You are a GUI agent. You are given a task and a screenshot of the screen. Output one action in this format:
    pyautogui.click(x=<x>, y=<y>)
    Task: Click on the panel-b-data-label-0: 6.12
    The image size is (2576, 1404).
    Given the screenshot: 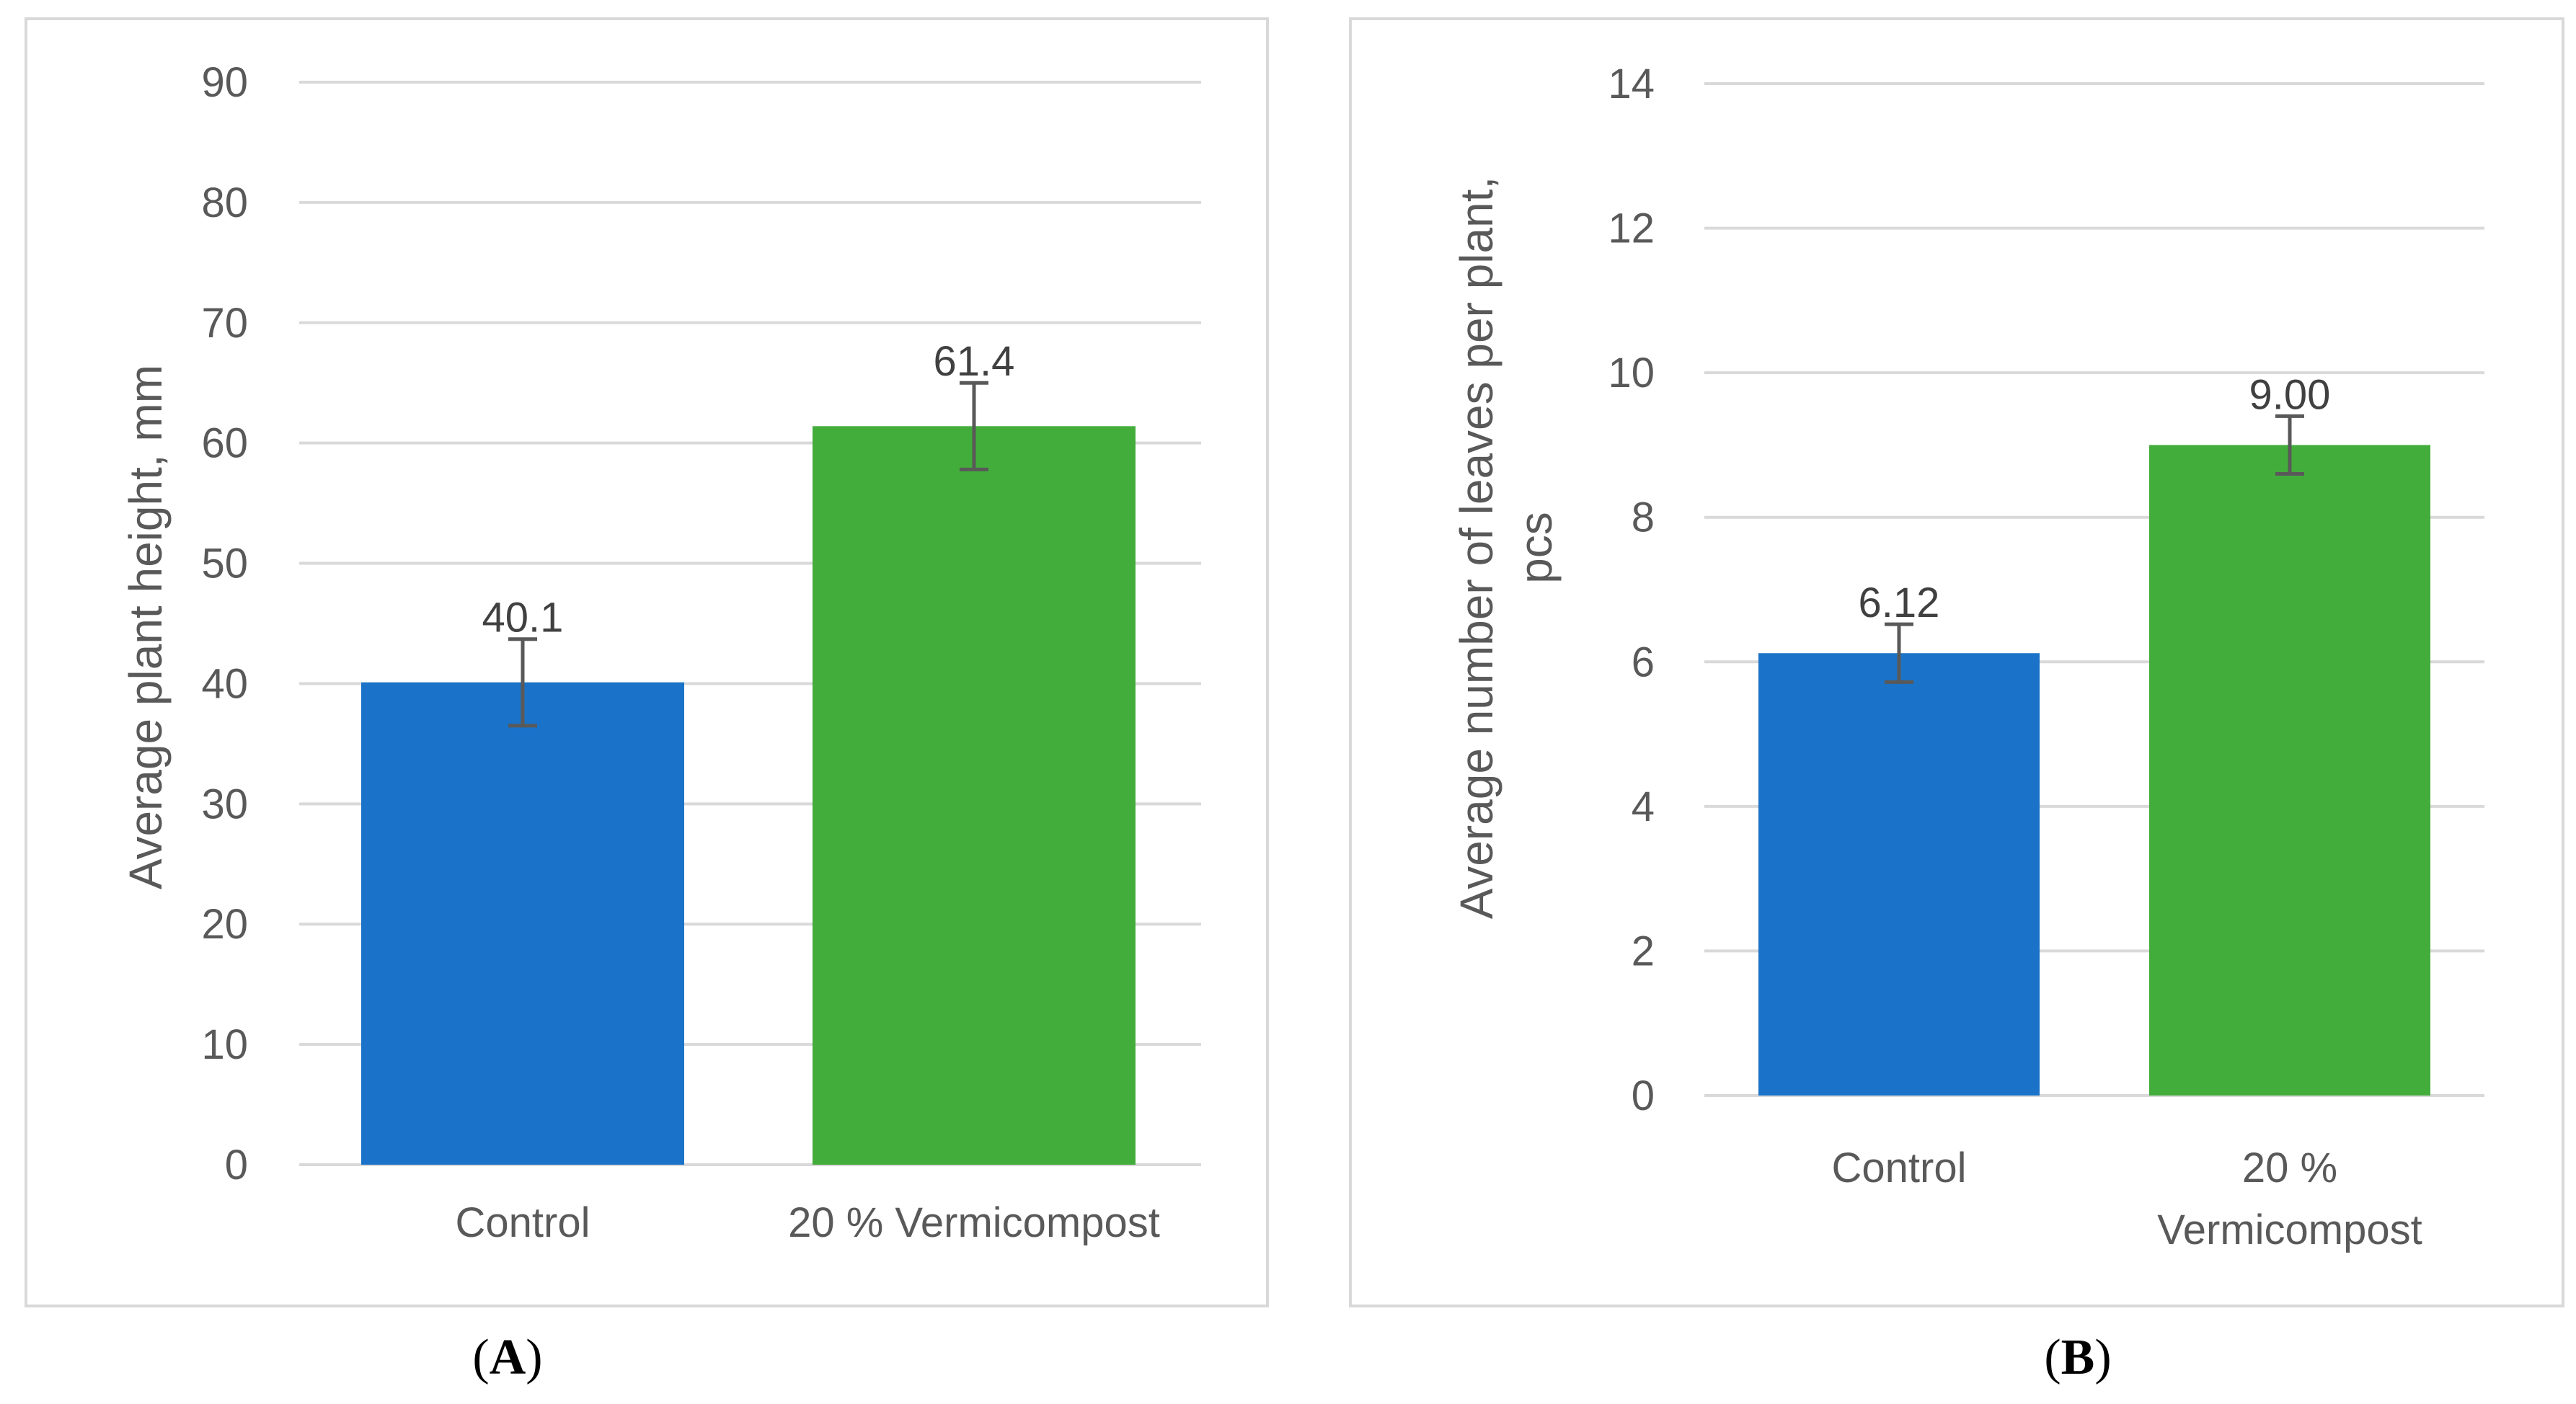 What is the action you would take?
    pyautogui.click(x=1899, y=602)
    